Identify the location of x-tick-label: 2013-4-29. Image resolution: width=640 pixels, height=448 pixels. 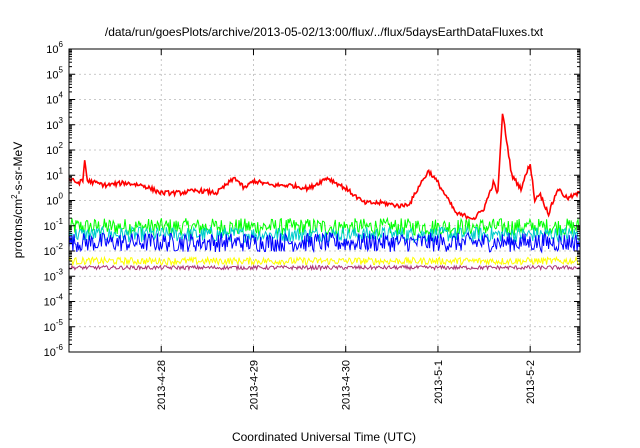
(254, 385).